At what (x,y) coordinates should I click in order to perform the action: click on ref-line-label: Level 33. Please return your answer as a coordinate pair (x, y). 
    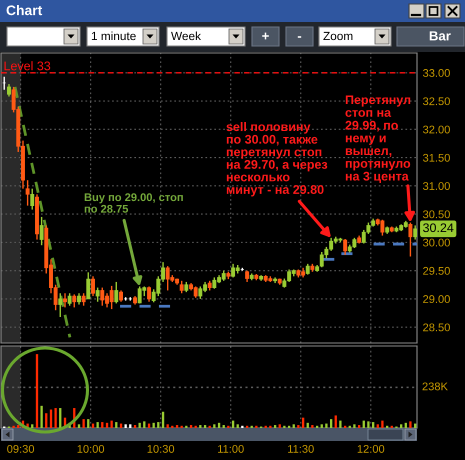
    Looking at the image, I should click on (27, 65).